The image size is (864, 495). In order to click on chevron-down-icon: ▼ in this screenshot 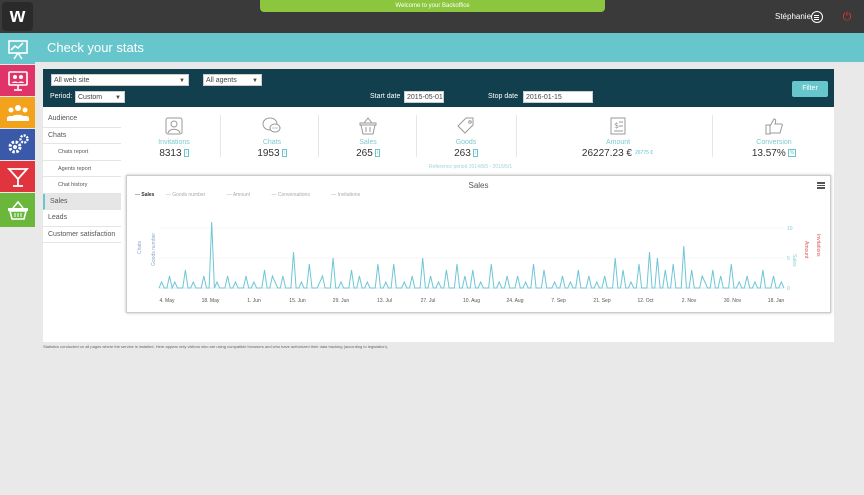, I will do `click(118, 98)`.